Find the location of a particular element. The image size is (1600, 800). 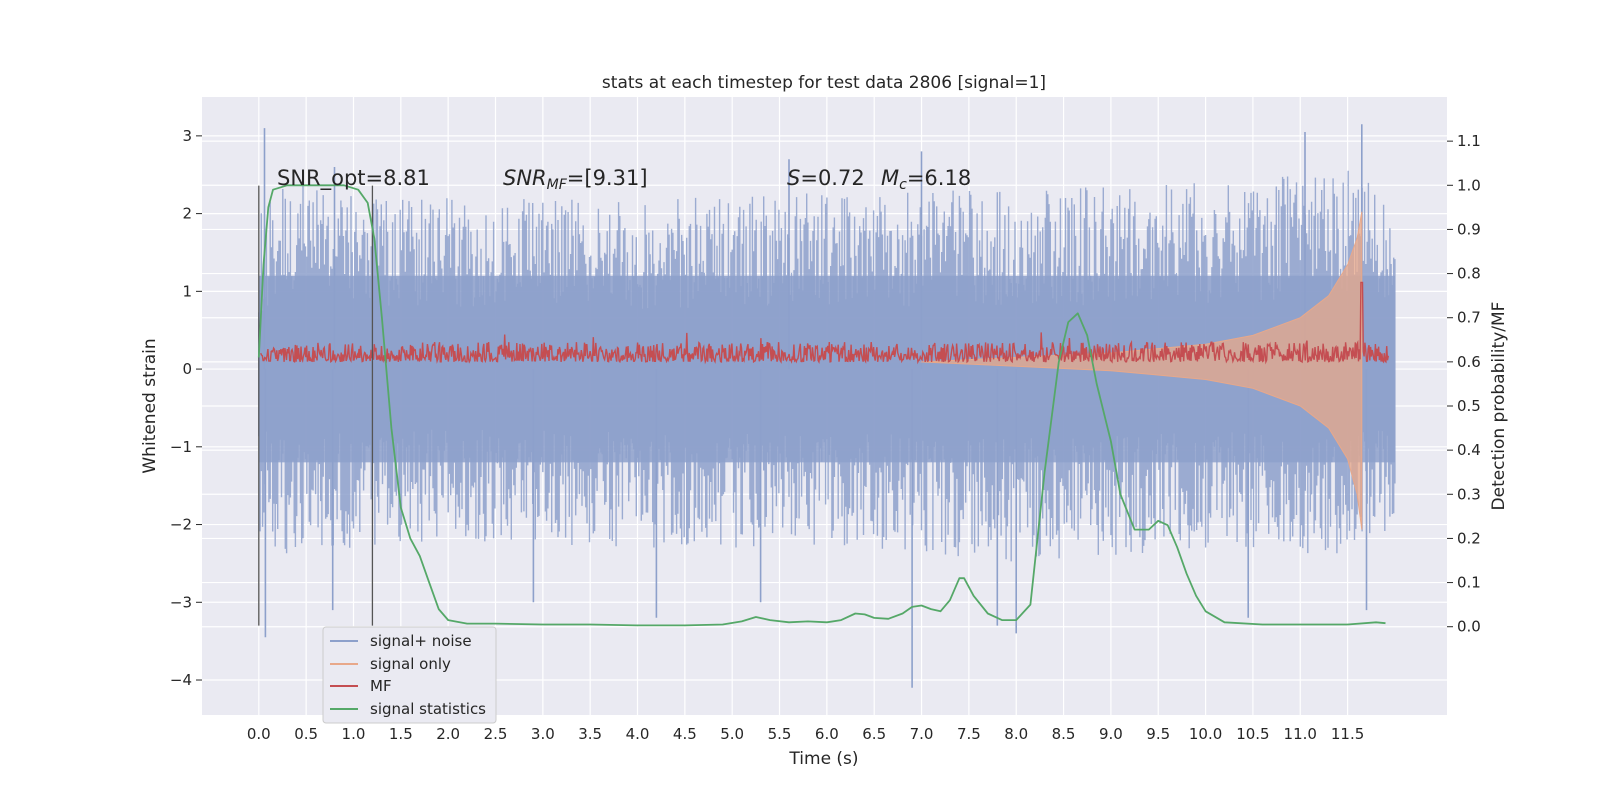

legend-label-signal-statistics: signal statistics is located at coordinates (428, 709).